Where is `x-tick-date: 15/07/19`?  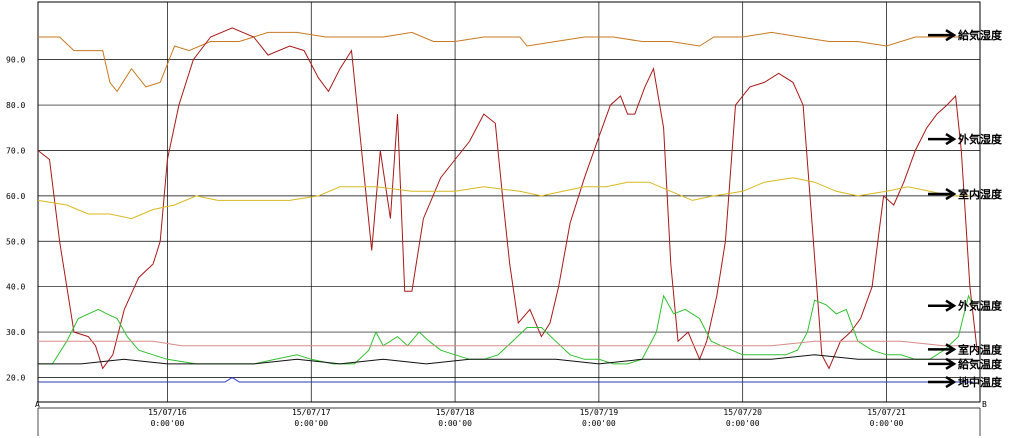
x-tick-date: 15/07/19 is located at coordinates (599, 412).